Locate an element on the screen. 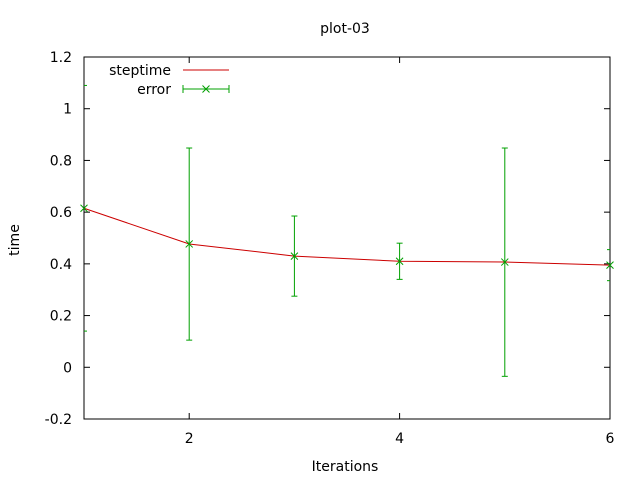  y-tick-label: 0.8 is located at coordinates (61, 161).